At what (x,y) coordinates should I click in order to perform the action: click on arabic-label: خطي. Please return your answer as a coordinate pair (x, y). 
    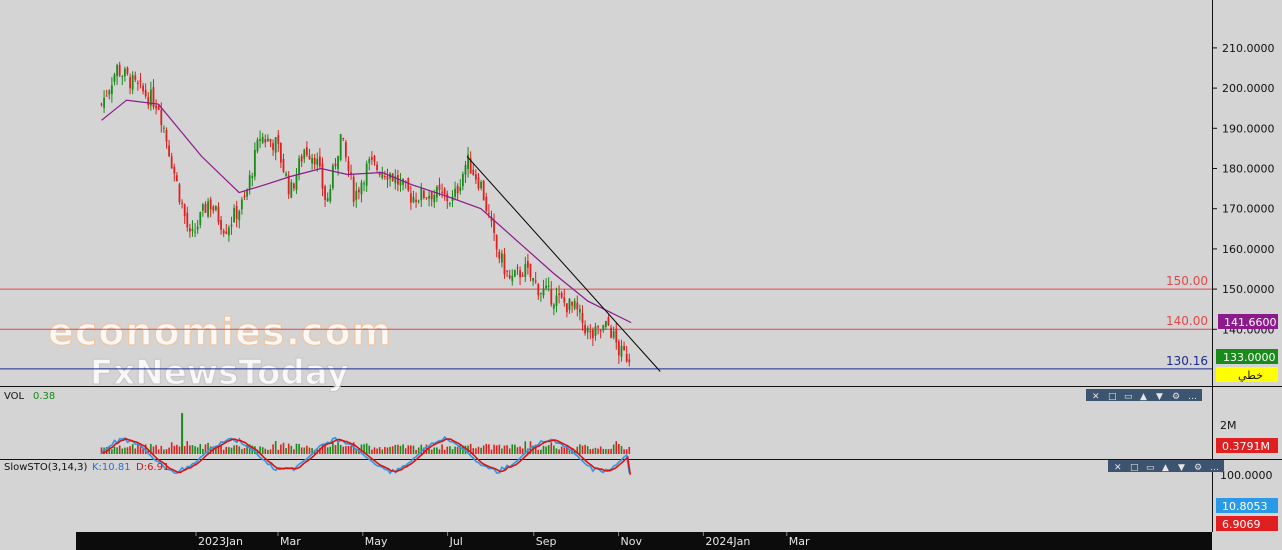
    Looking at the image, I should click on (1250, 375).